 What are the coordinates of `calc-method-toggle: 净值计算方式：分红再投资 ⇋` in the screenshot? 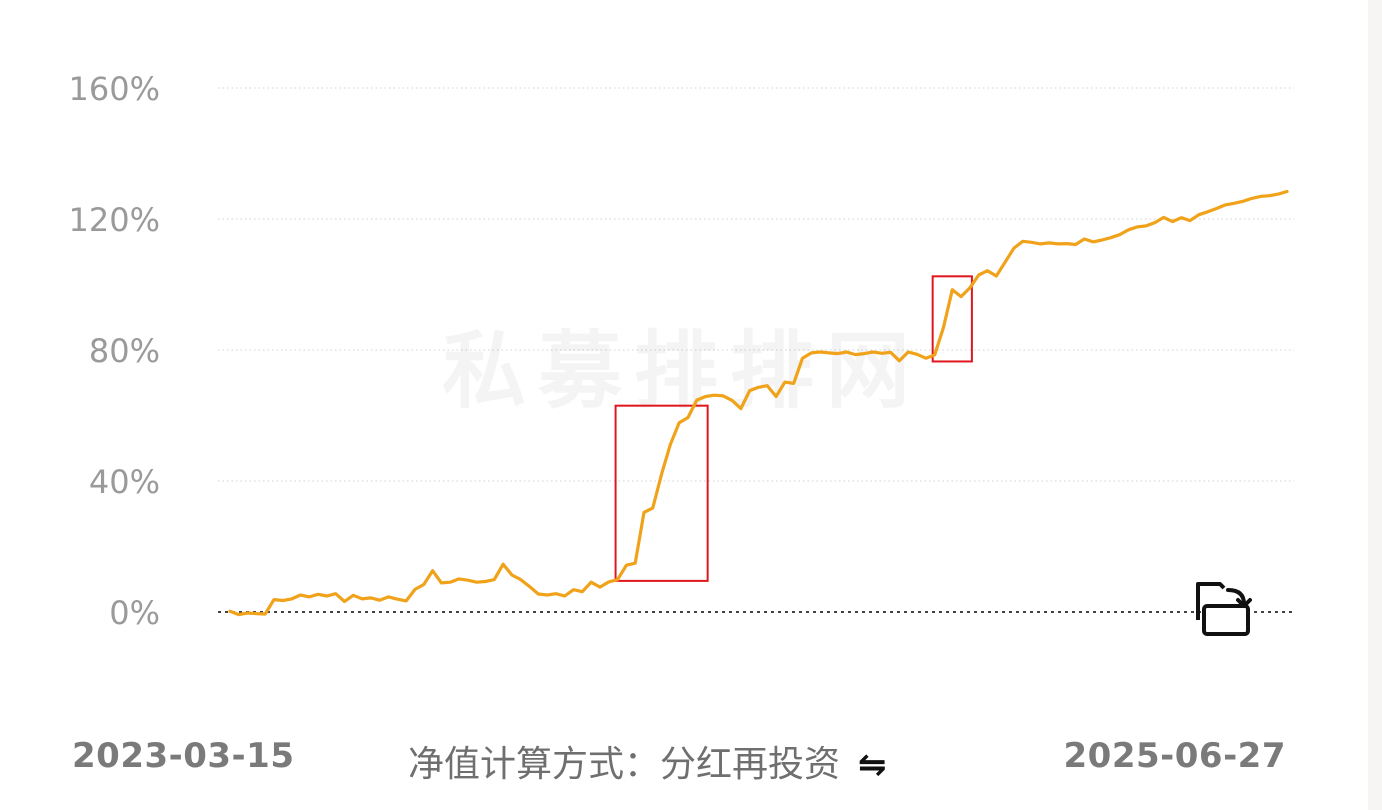 It's located at (647, 761).